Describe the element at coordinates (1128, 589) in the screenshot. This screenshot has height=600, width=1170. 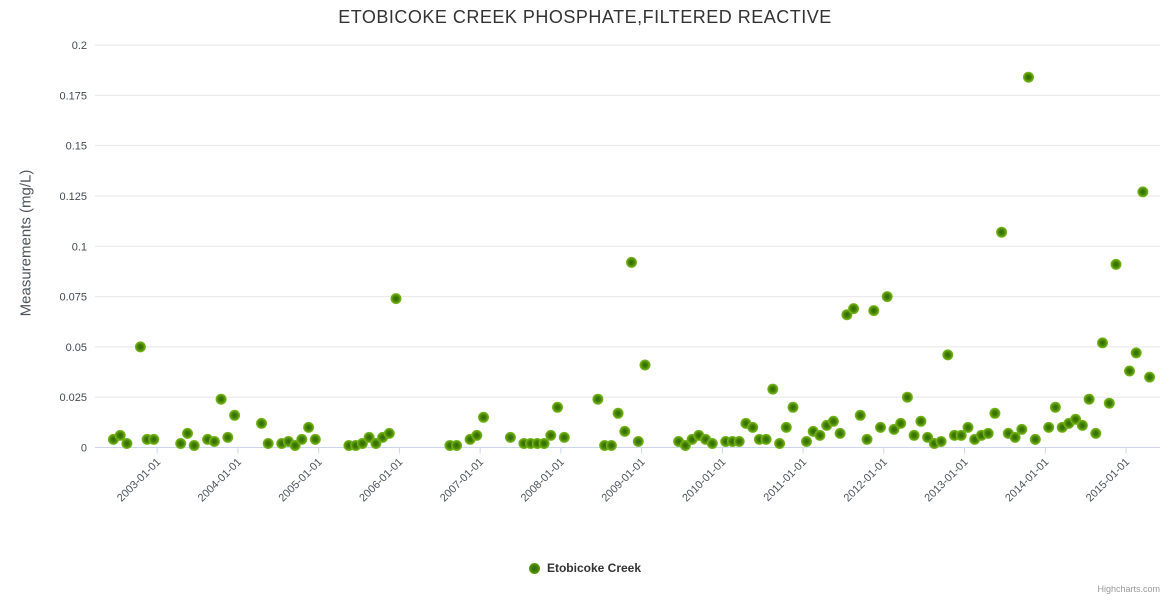
I see `credits-link: Highcharts.com` at that location.